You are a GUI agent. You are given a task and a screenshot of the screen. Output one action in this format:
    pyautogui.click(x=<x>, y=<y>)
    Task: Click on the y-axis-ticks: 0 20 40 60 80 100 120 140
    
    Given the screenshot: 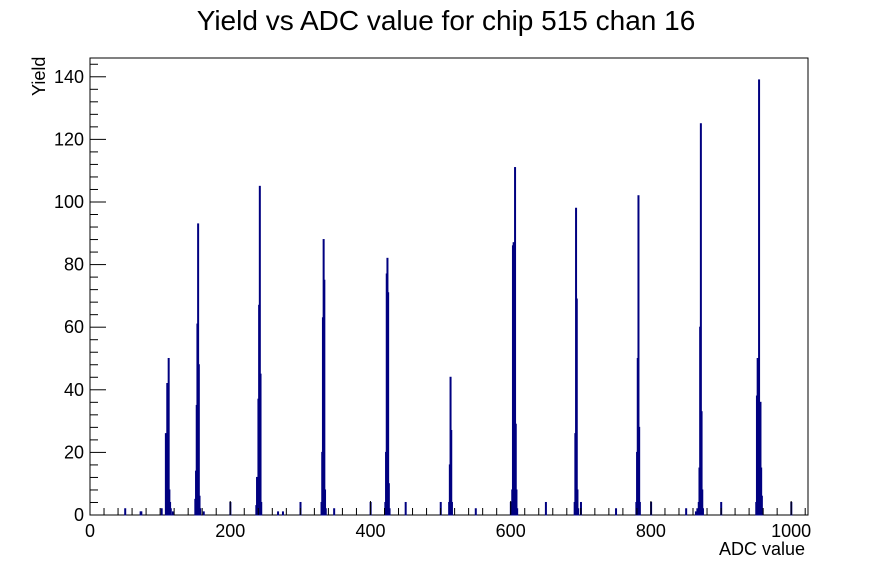 What is the action you would take?
    pyautogui.click(x=80, y=294)
    